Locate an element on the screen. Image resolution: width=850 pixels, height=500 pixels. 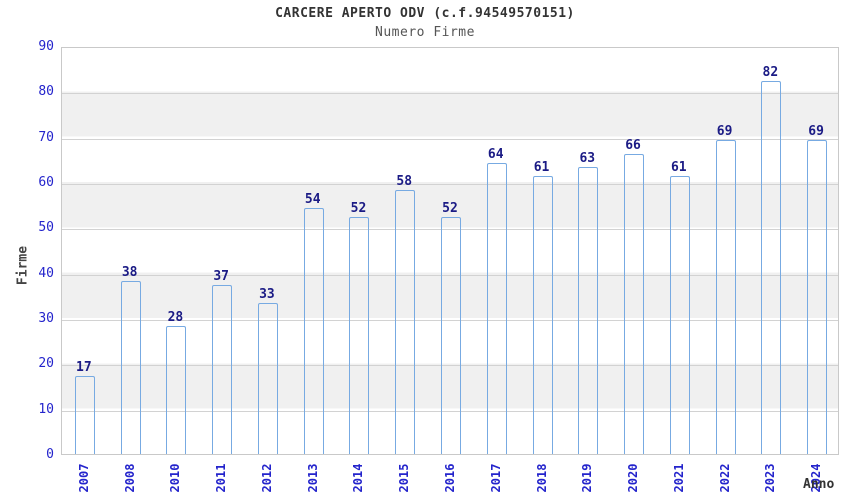
bar-value-2012: 33 is located at coordinates (267, 294).